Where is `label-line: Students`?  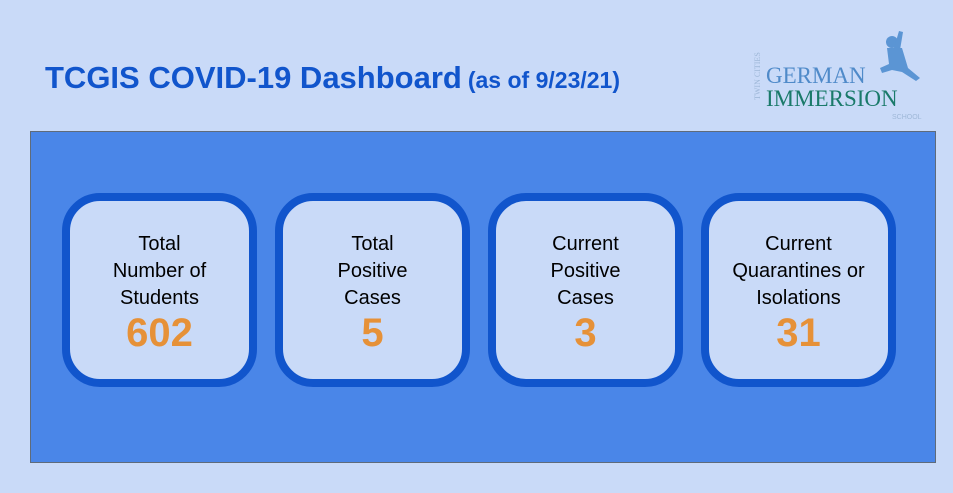
label-line: Students is located at coordinates (159, 298).